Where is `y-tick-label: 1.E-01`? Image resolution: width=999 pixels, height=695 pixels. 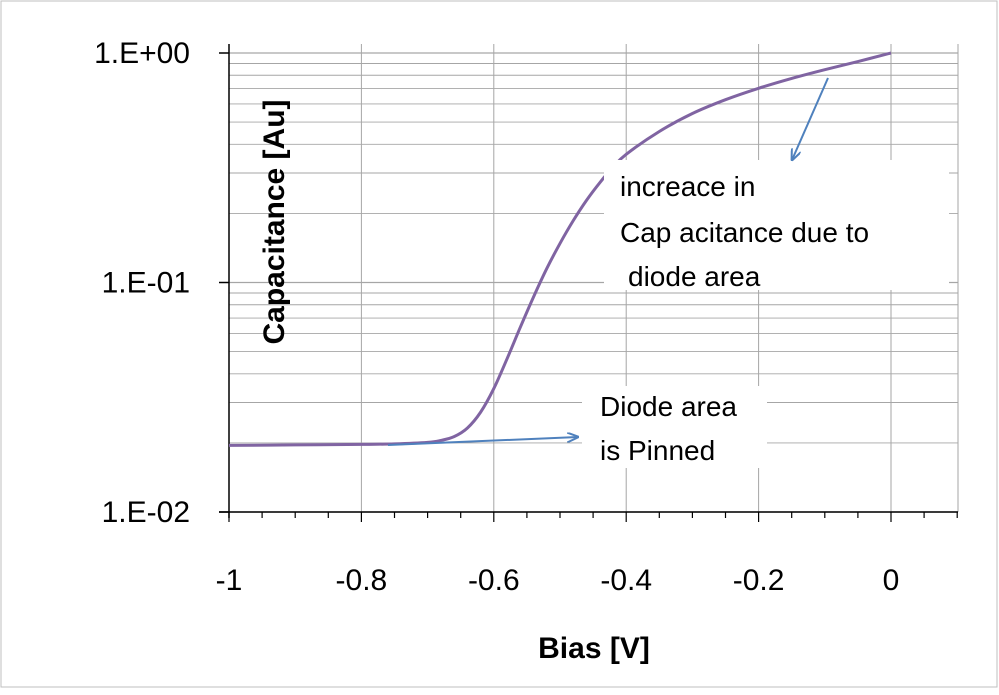 y-tick-label: 1.E-01 is located at coordinates (146, 283).